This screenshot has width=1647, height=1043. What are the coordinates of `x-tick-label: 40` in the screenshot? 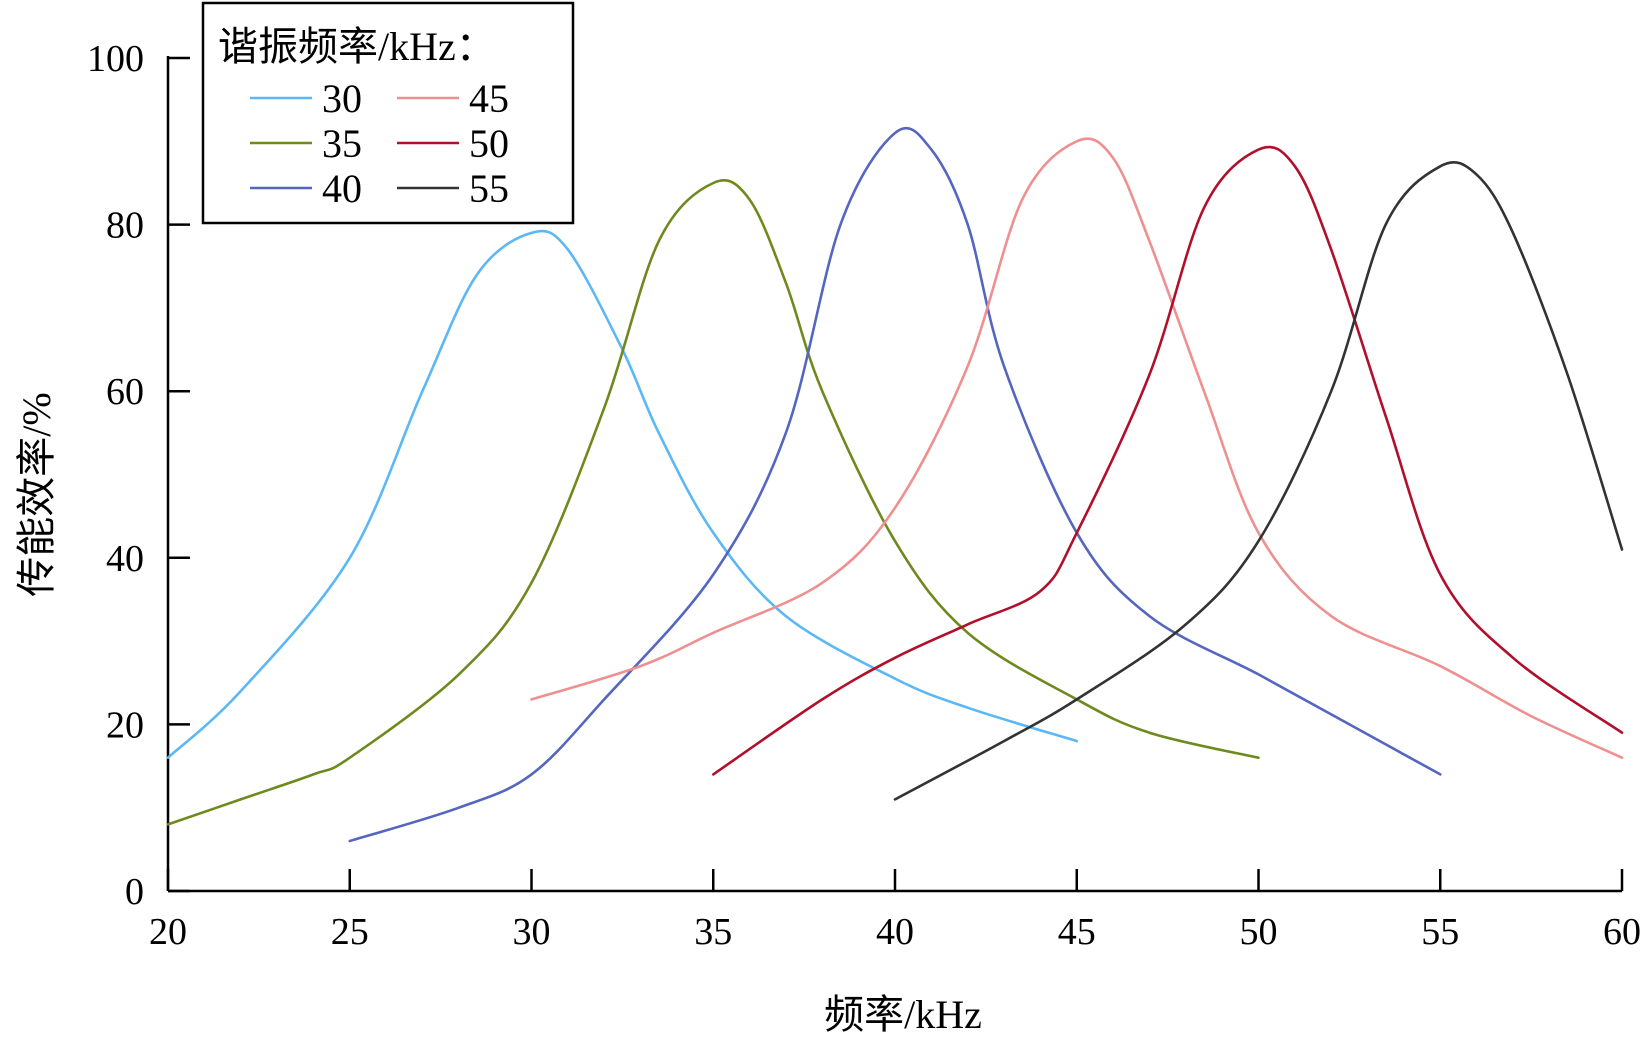 It's located at (895, 932).